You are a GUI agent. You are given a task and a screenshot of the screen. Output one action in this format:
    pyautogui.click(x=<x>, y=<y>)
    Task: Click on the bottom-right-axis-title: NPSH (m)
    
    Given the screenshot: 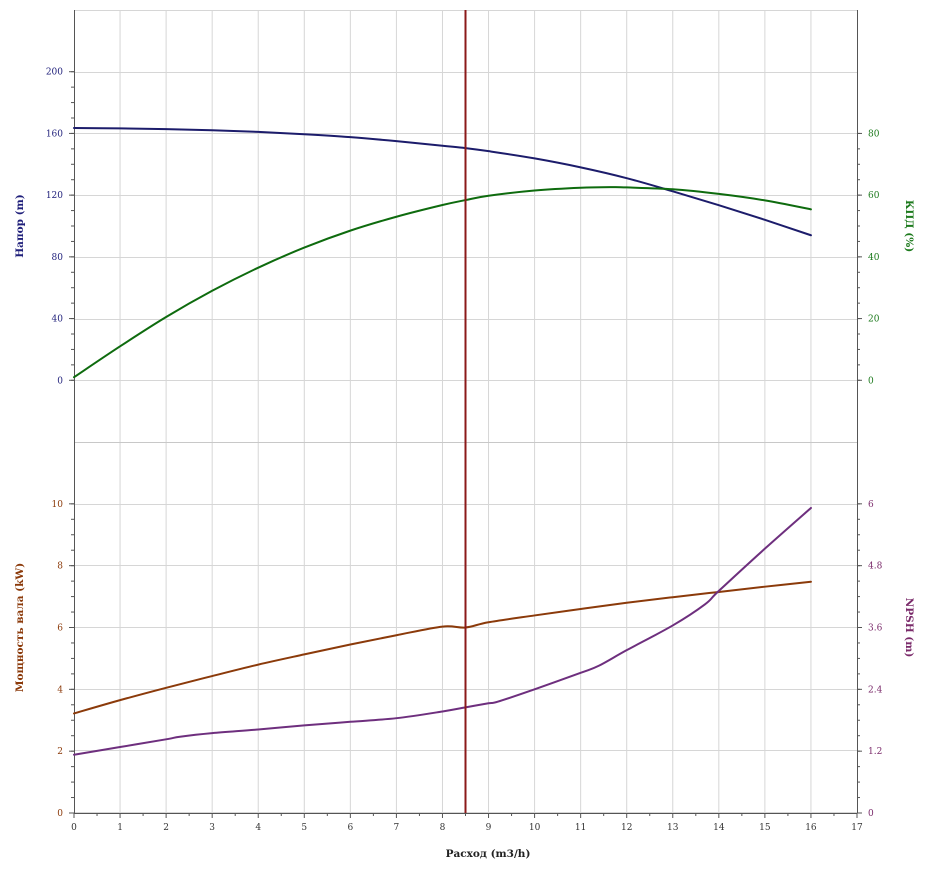 What is the action you would take?
    pyautogui.click(x=909, y=628)
    